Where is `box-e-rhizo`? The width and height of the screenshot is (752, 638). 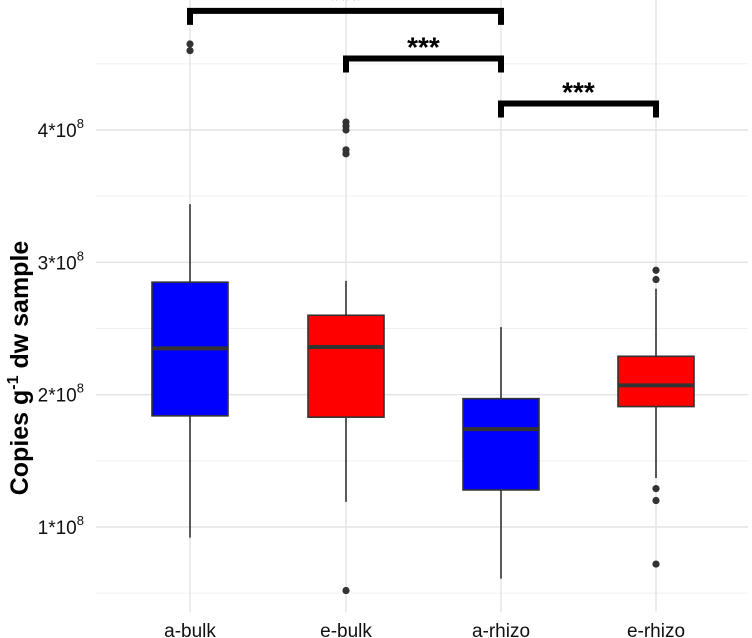 box-e-rhizo is located at coordinates (656, 417).